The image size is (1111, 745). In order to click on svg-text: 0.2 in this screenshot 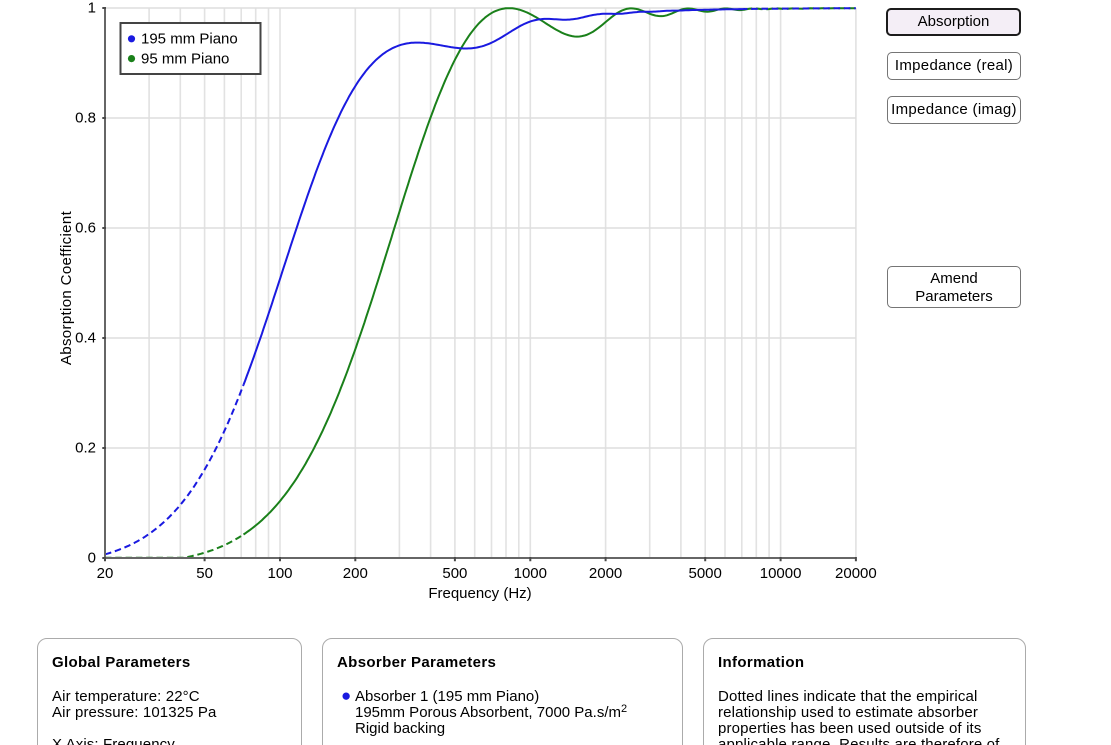, I will do `click(85, 448)`.